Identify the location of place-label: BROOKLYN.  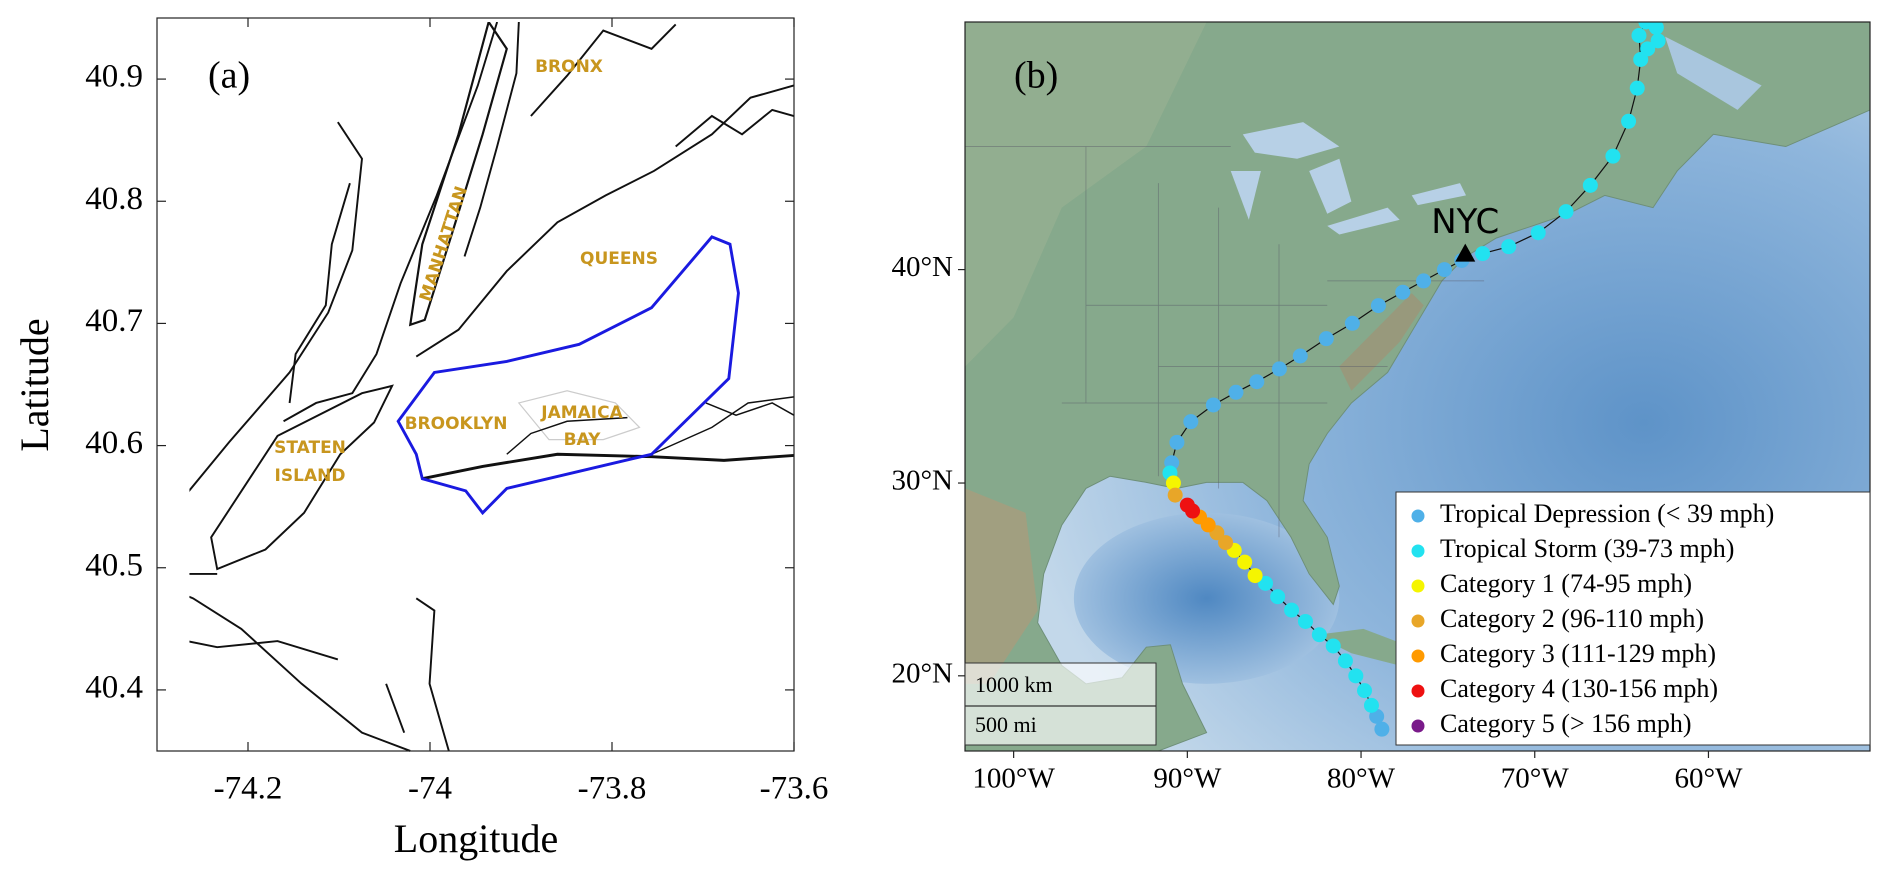
(456, 424).